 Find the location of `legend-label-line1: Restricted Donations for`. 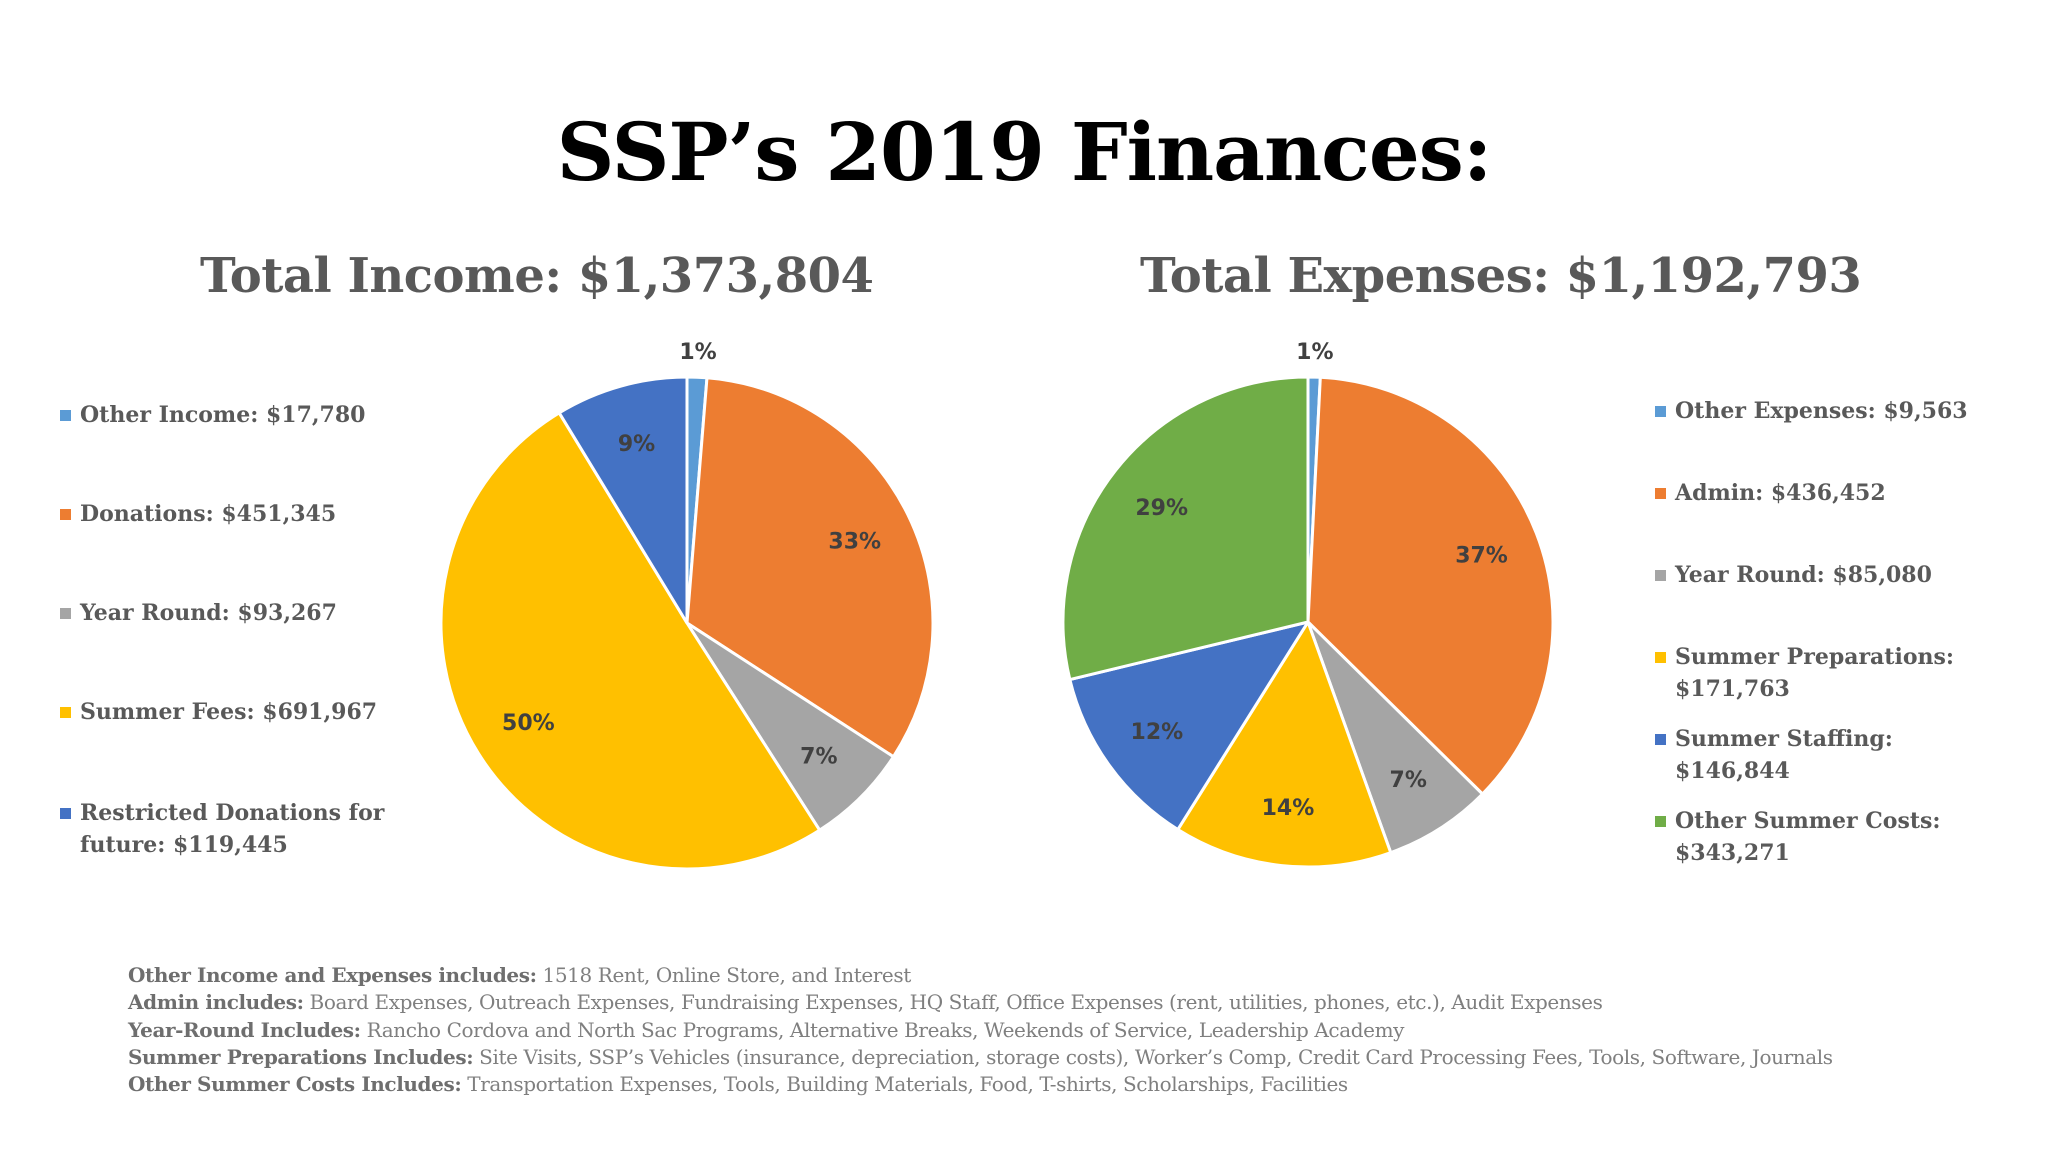

legend-label-line1: Restricted Donations for is located at coordinates (232, 813).